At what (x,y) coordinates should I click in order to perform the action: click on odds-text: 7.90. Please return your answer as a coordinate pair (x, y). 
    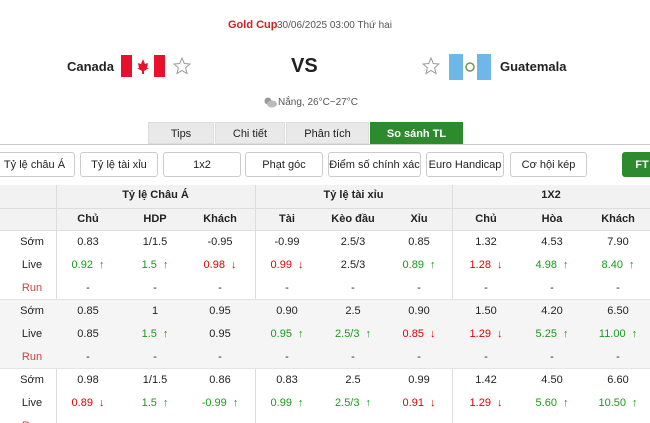
    Looking at the image, I should click on (618, 242).